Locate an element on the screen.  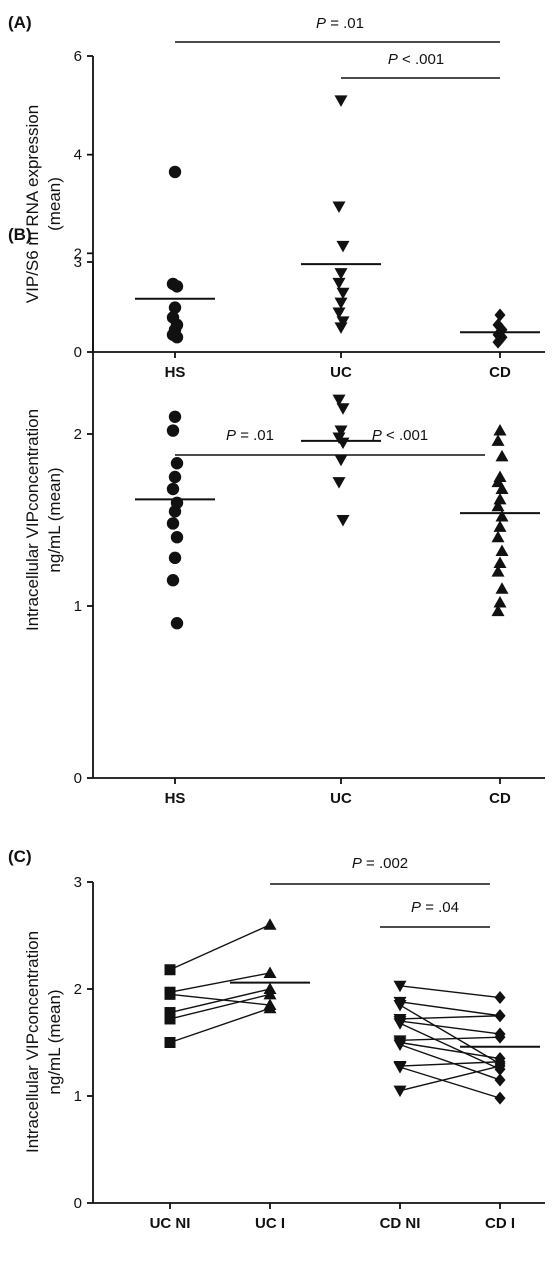
p-value-label: P < .001 is located at coordinates (416, 59).